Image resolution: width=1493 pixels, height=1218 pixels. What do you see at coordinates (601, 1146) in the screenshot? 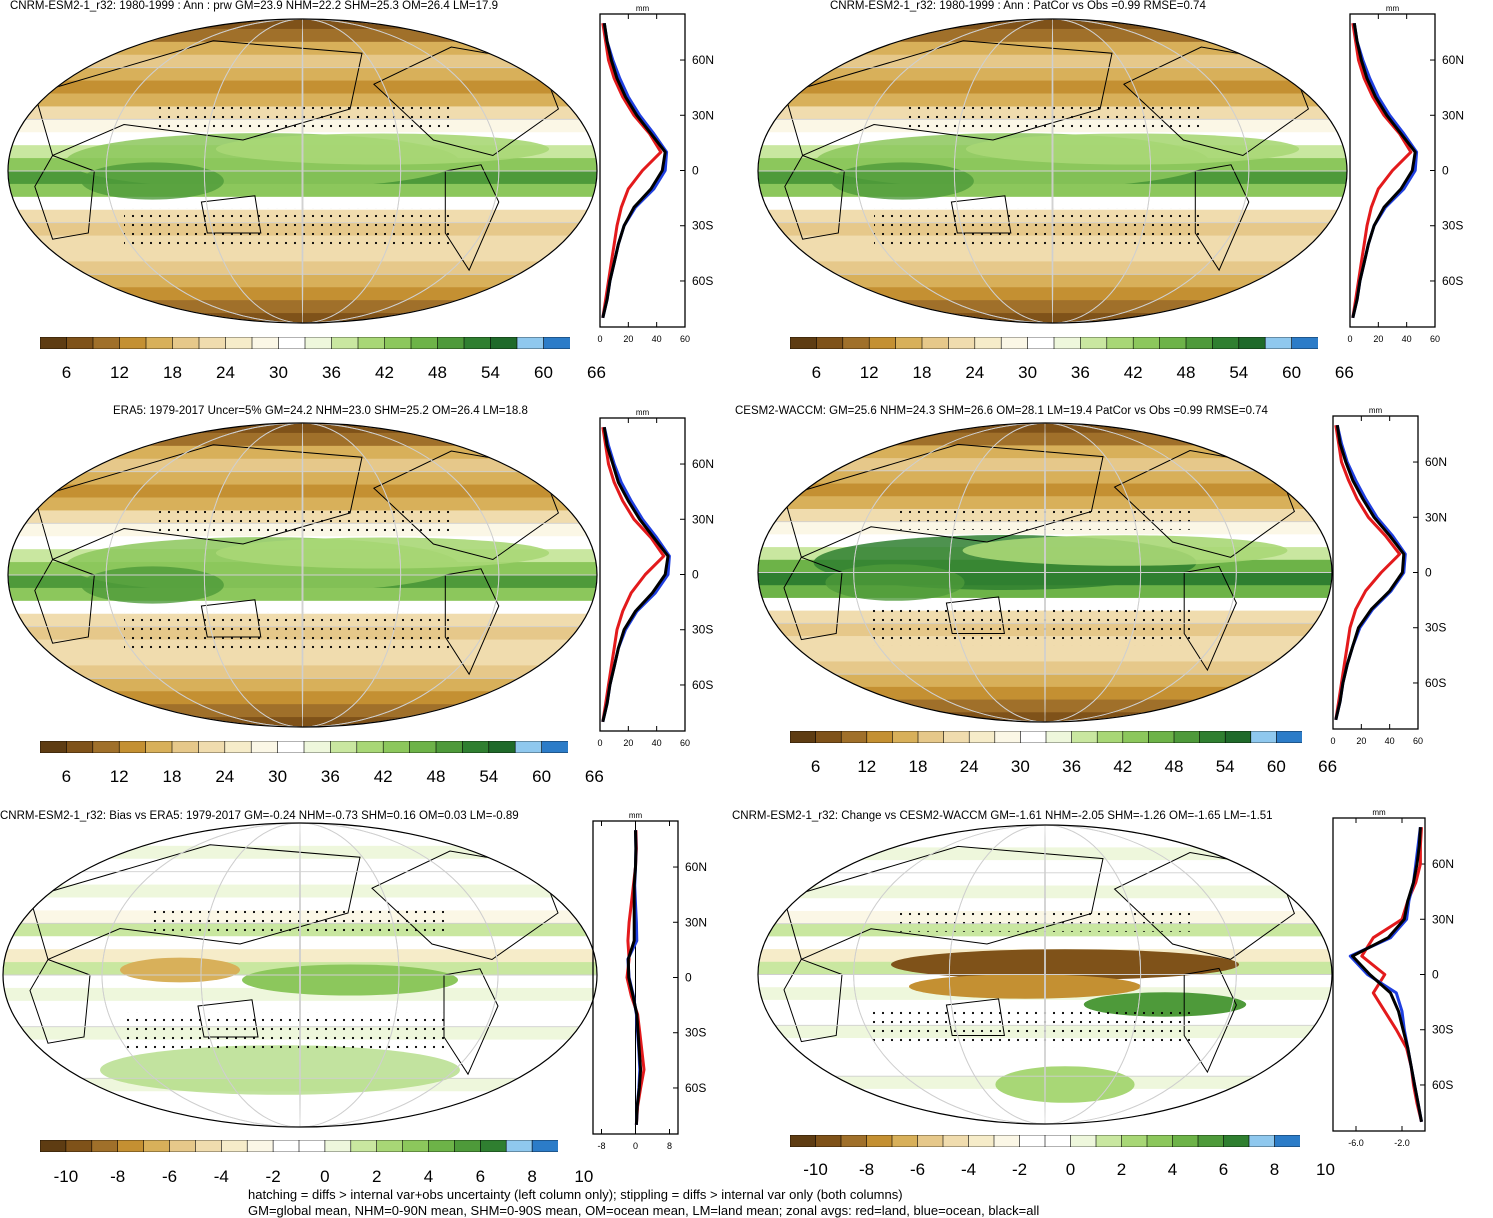
I see `zonal-xtick-label: -8` at bounding box center [601, 1146].